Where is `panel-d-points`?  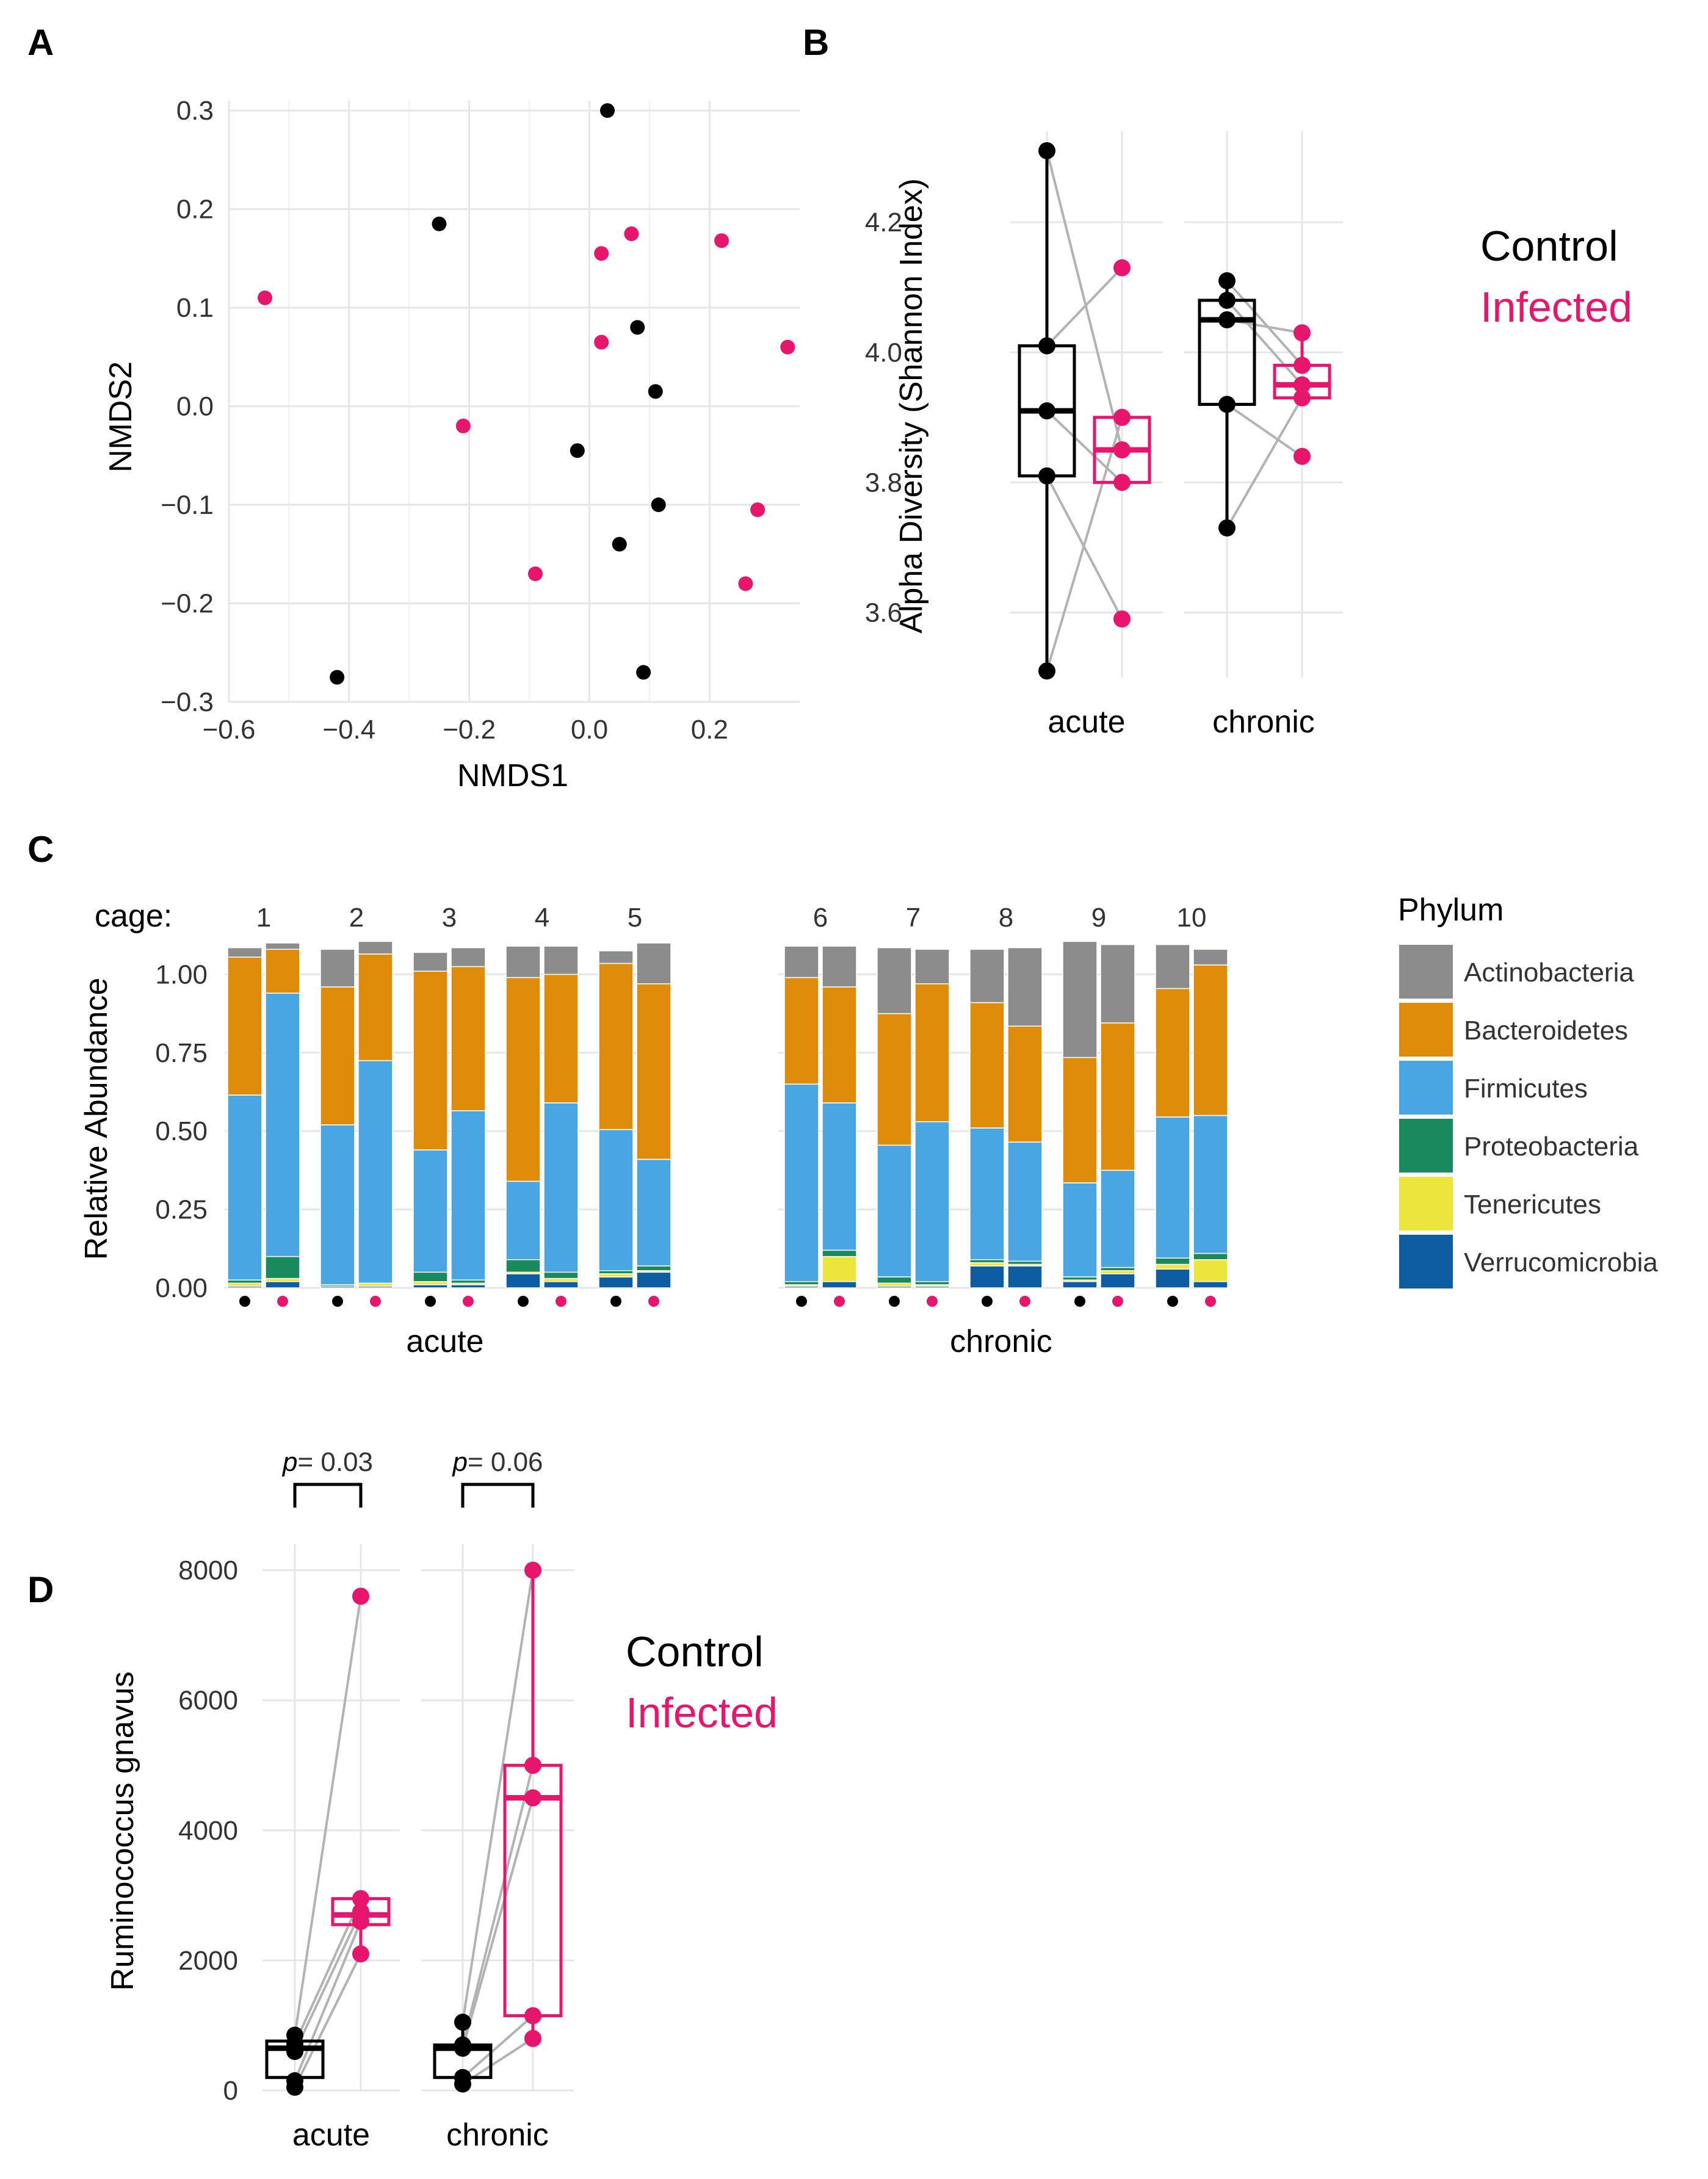 panel-d-points is located at coordinates (413, 1828).